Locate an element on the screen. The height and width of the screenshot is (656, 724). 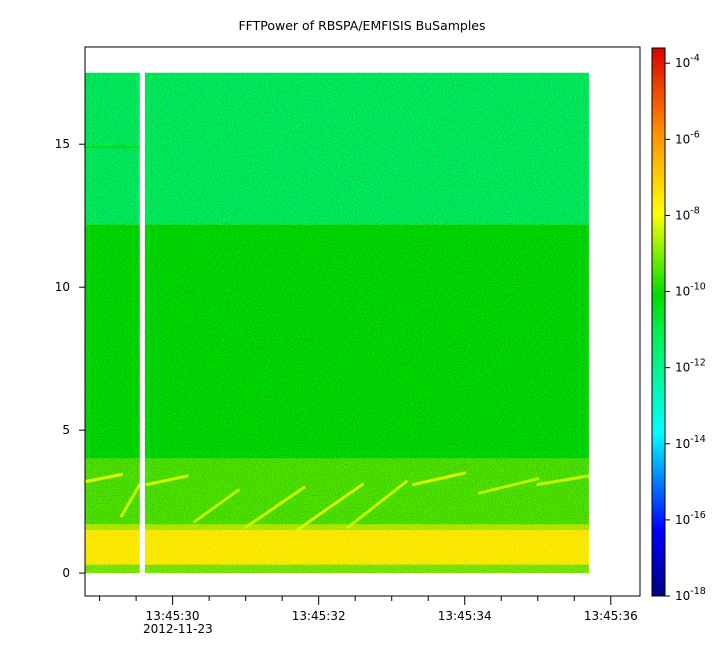
x-axis: 13:45:30 13:45:32 13:45:34 13:45:36 is located at coordinates (368, 609).